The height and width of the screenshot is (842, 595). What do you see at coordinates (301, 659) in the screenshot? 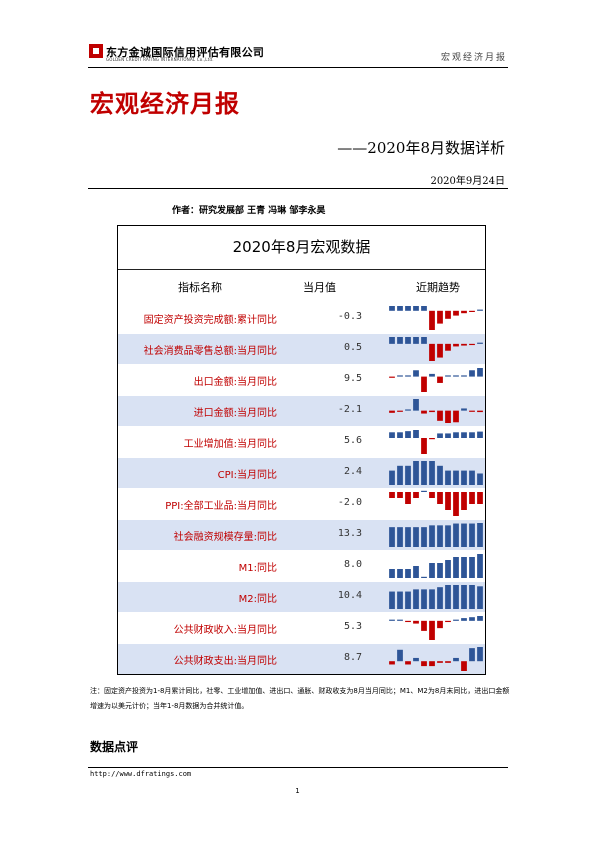
I see `table-row: 公共财政支出:当月同比 8.7` at bounding box center [301, 659].